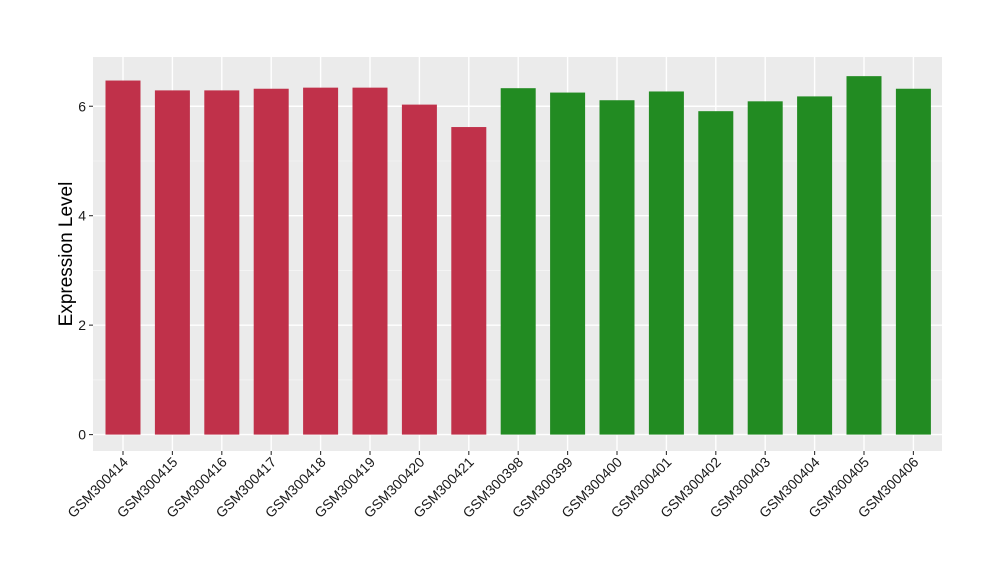  What do you see at coordinates (765, 268) in the screenshot?
I see `bar-GSM300403` at bounding box center [765, 268].